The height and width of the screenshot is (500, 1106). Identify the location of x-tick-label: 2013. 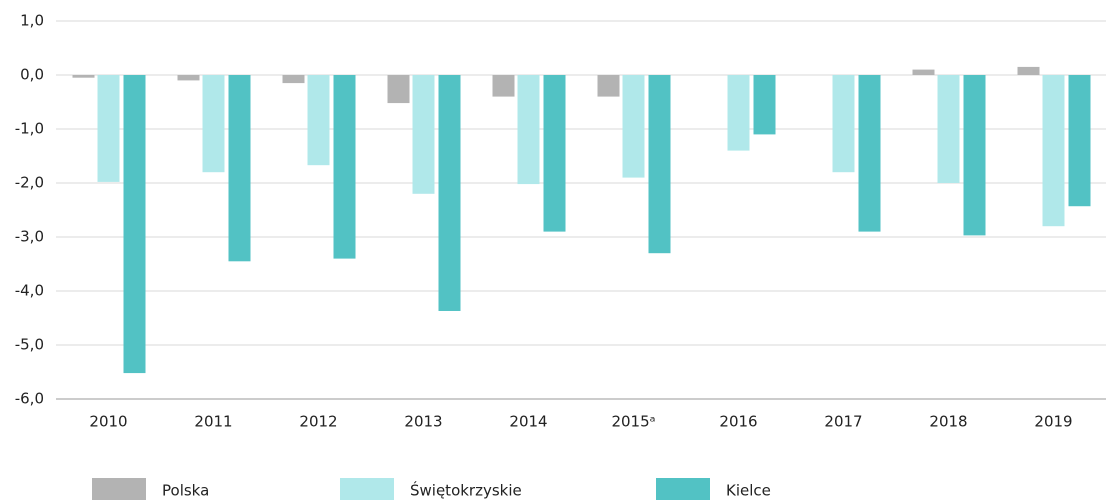
(423, 422).